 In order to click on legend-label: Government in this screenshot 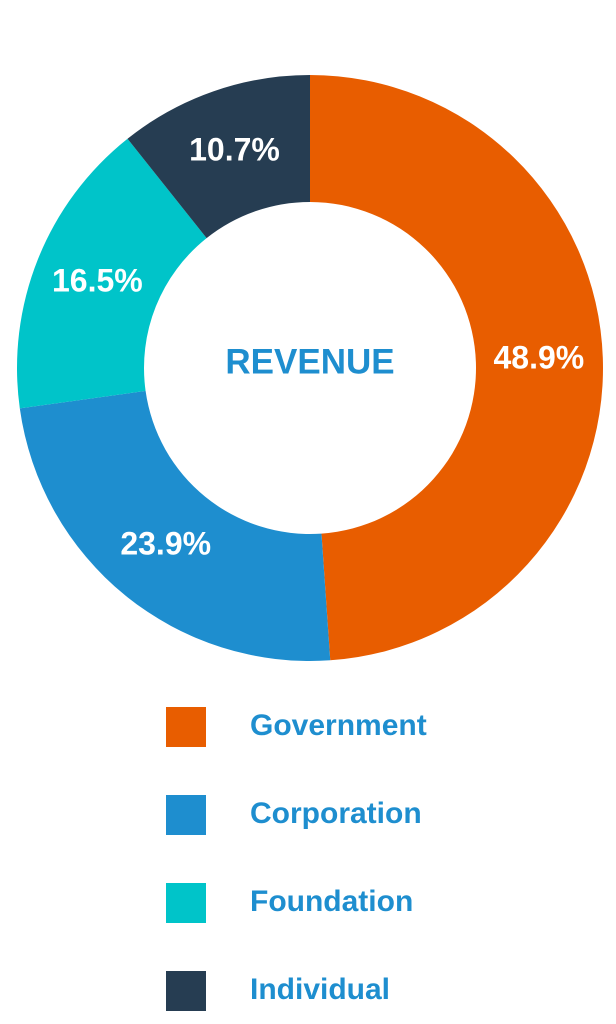, I will do `click(338, 725)`.